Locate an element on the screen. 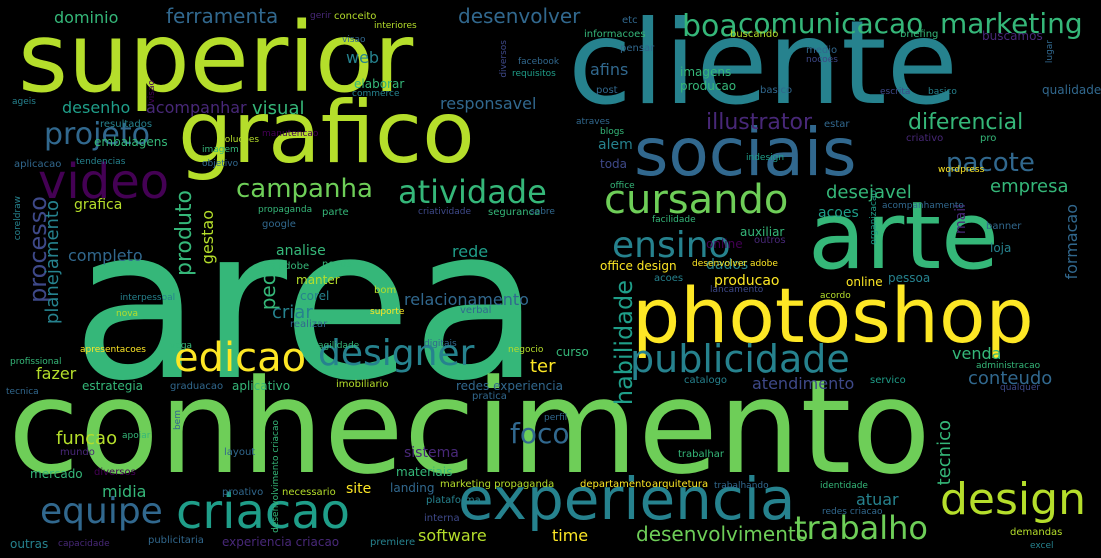  word-redes-criacao: redes criacao is located at coordinates (852, 512).